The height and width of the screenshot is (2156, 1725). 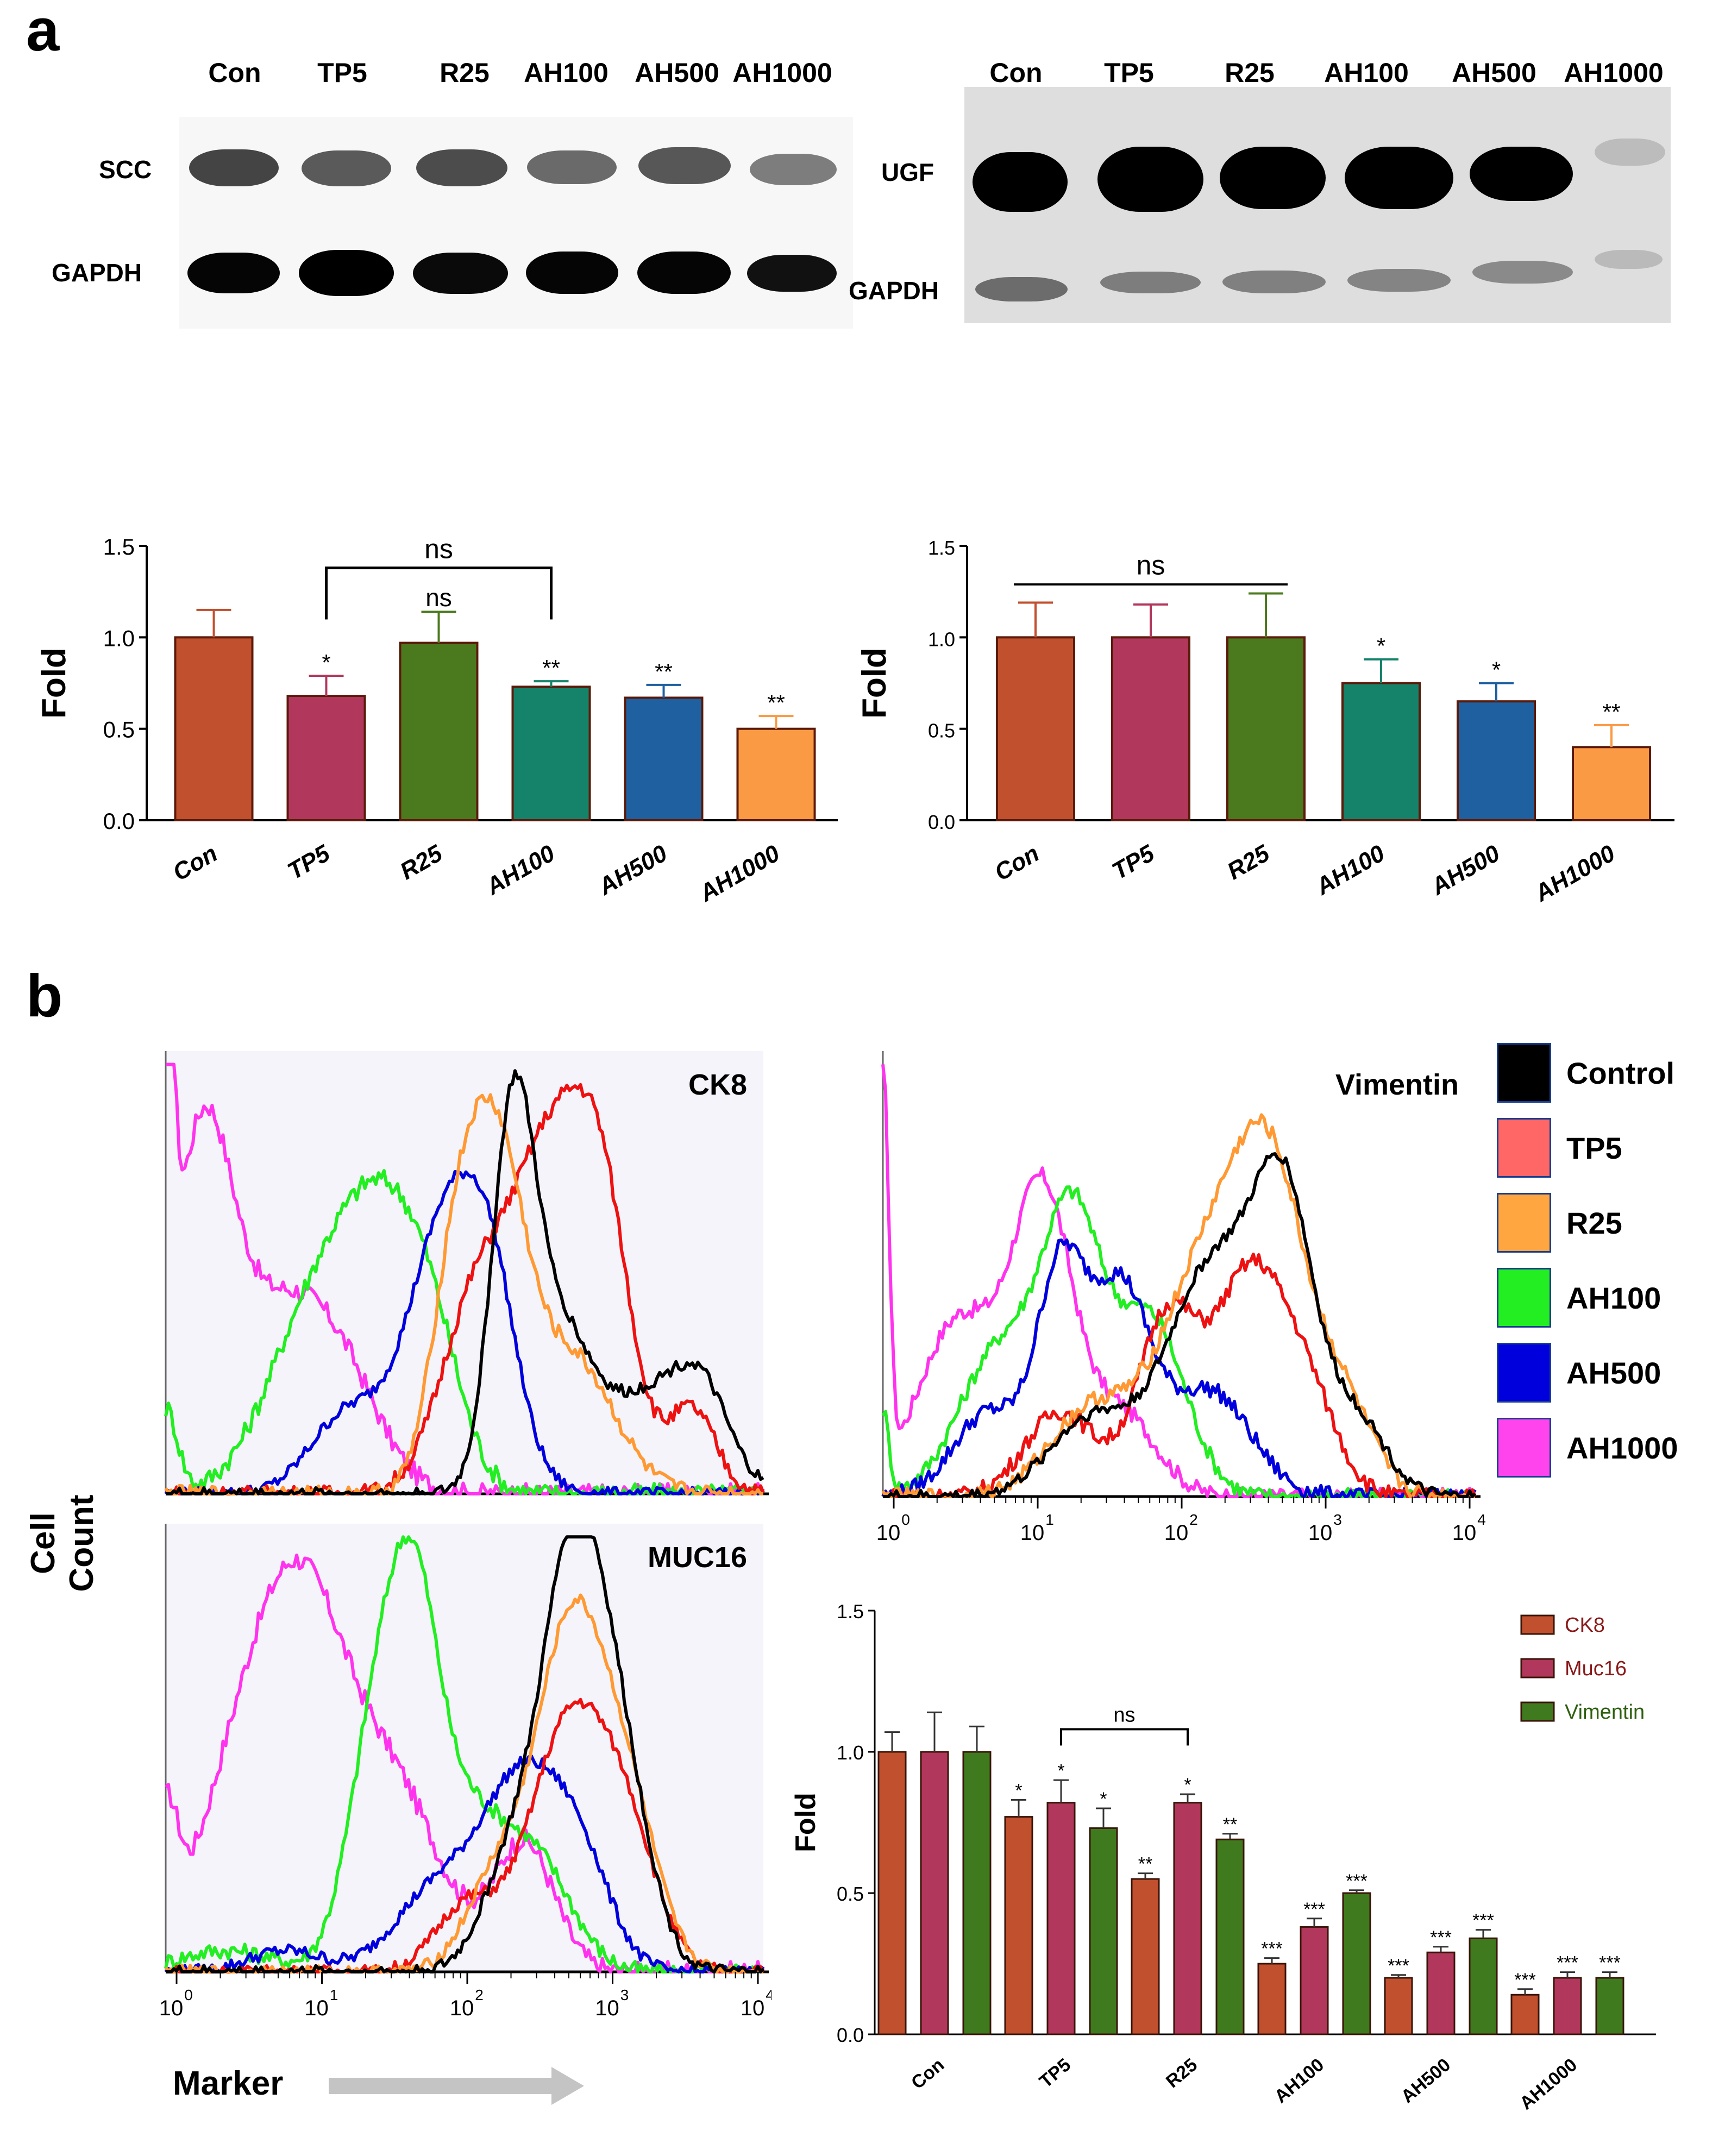 I want to click on x-tick-exponent: 3, so click(x=1337, y=1519).